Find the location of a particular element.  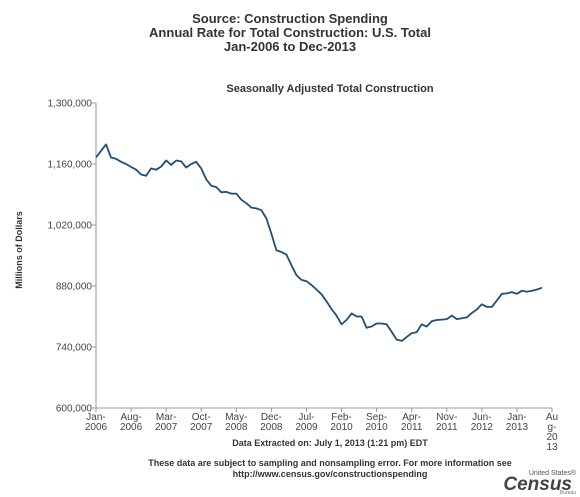

x-tick-label: Mar-2007 is located at coordinates (166, 422).